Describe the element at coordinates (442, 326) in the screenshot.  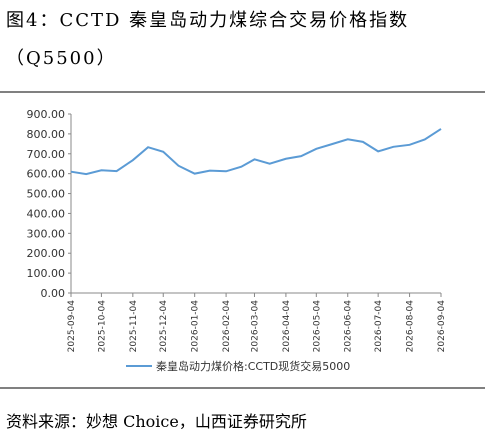
I see `x-tick-label: 2026-09-04` at that location.